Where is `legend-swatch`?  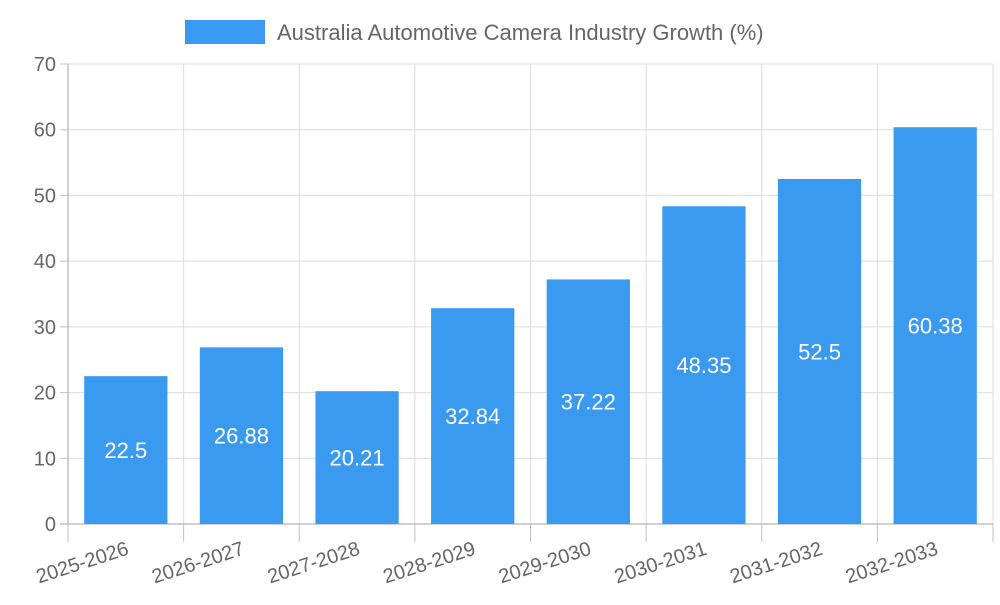
legend-swatch is located at coordinates (225, 32).